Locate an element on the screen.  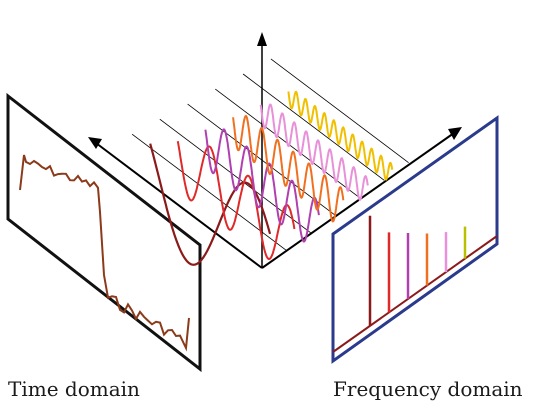
frequency-baseline is located at coordinates (415, 294).